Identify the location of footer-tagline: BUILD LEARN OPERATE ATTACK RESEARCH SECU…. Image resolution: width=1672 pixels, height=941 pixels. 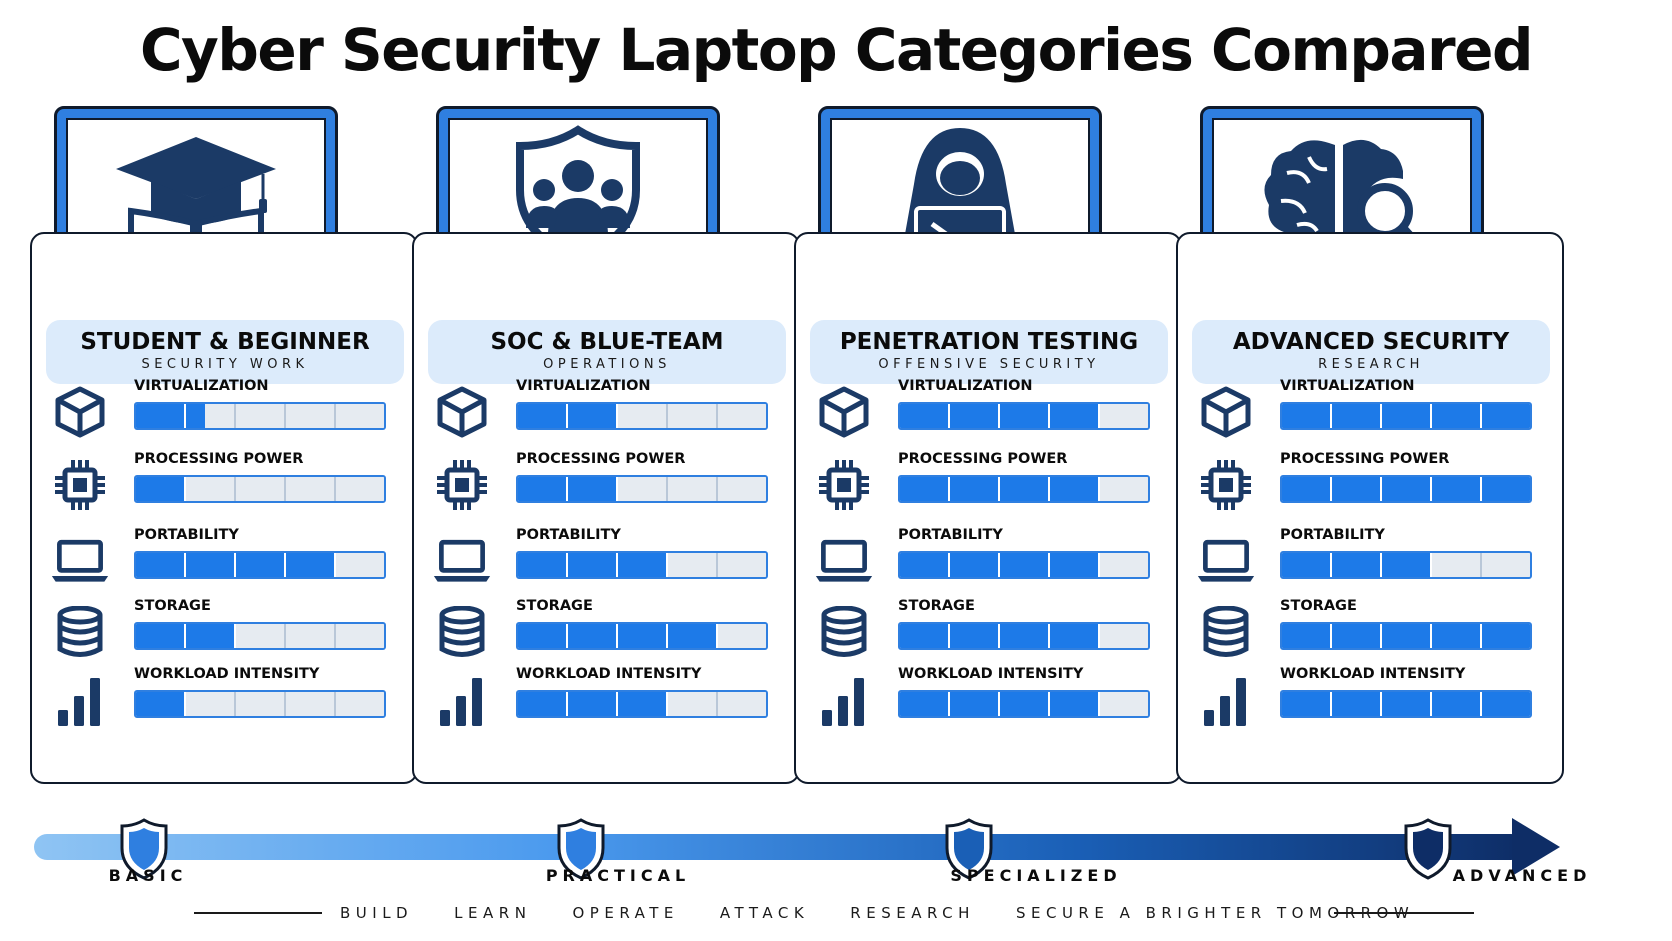
(836, 914).